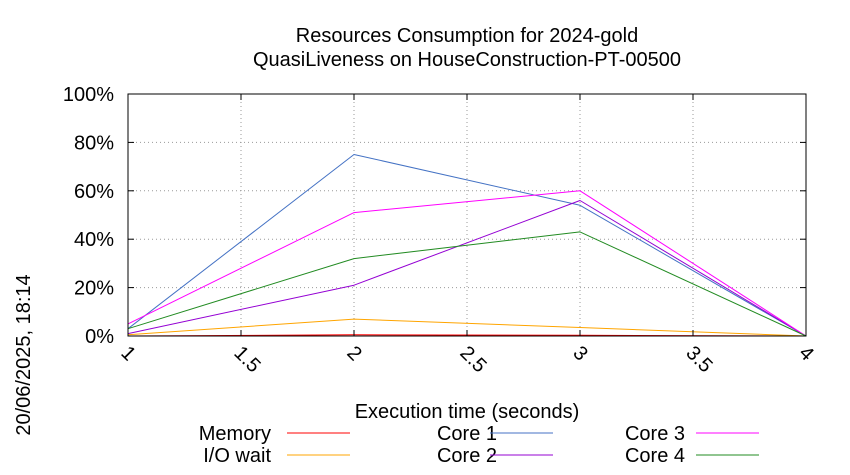  Describe the element at coordinates (805, 353) in the screenshot. I see `x-tick-label: 4` at that location.